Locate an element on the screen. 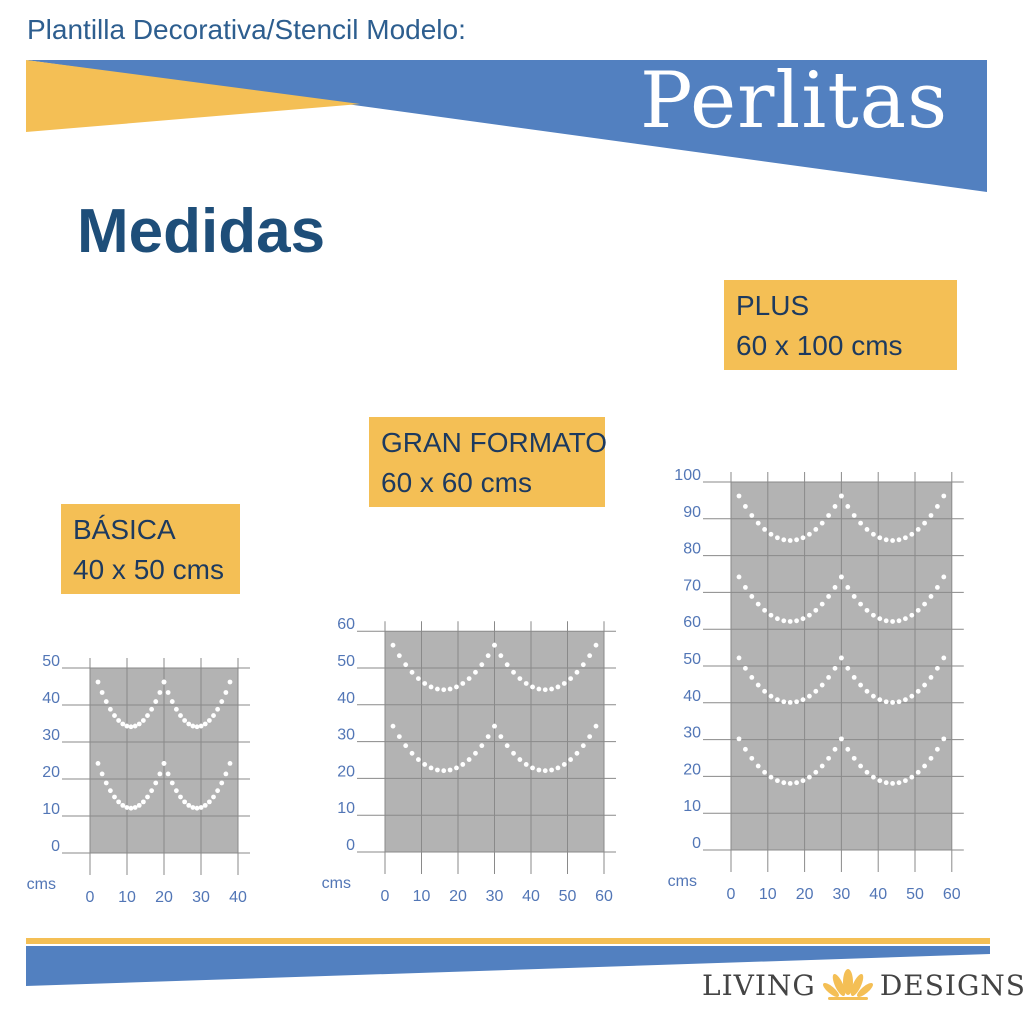  section-title: Medidas is located at coordinates (201, 231).